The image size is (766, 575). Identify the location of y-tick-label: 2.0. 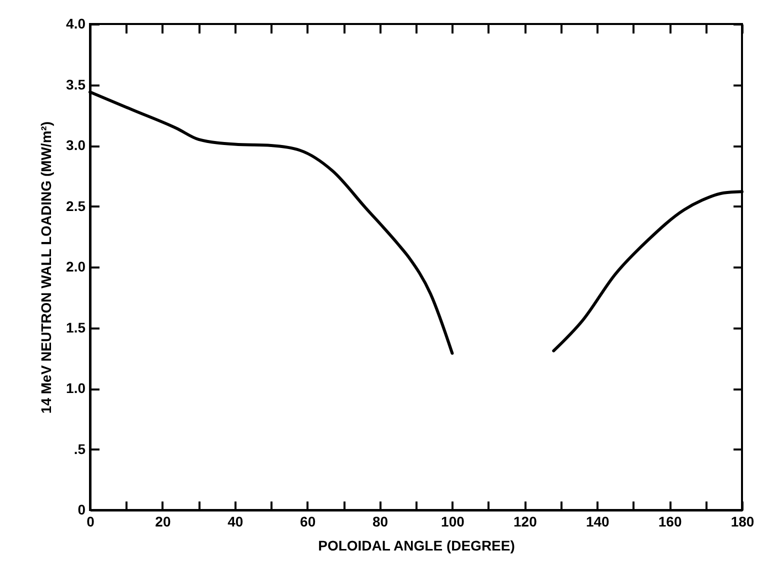
(76, 266).